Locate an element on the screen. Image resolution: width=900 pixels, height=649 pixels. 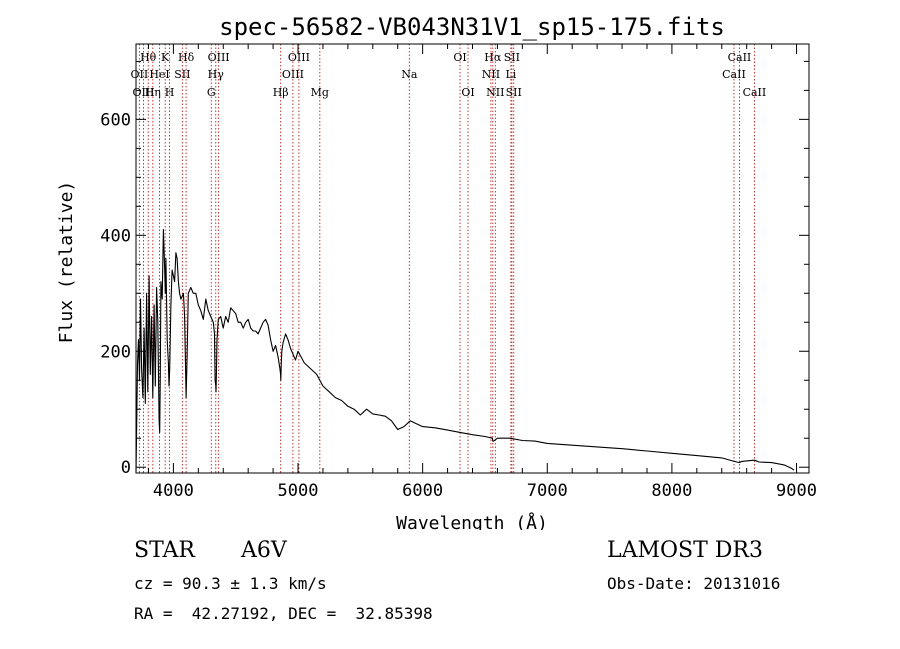
sky-coordinates: RA = 42.27192, DEC = 32.85398 is located at coordinates (283, 613).